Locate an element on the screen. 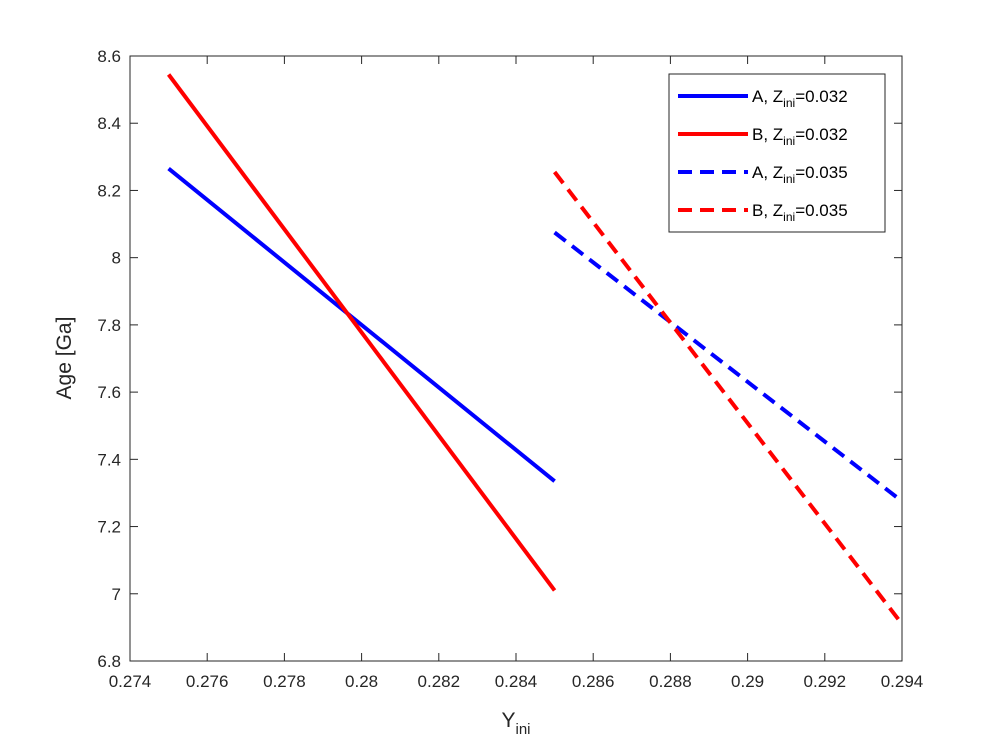  legend-label-4: B, Zini=0.035 is located at coordinates (800, 212).